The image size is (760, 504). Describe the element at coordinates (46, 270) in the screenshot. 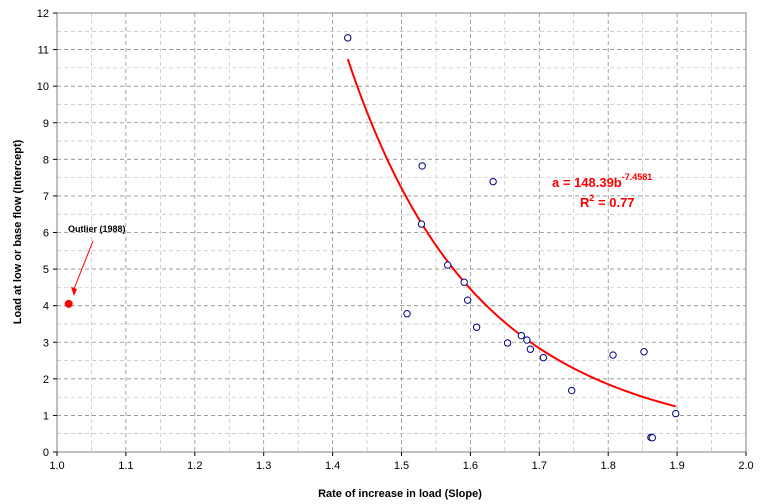

I see `y-tick-label: 5` at that location.